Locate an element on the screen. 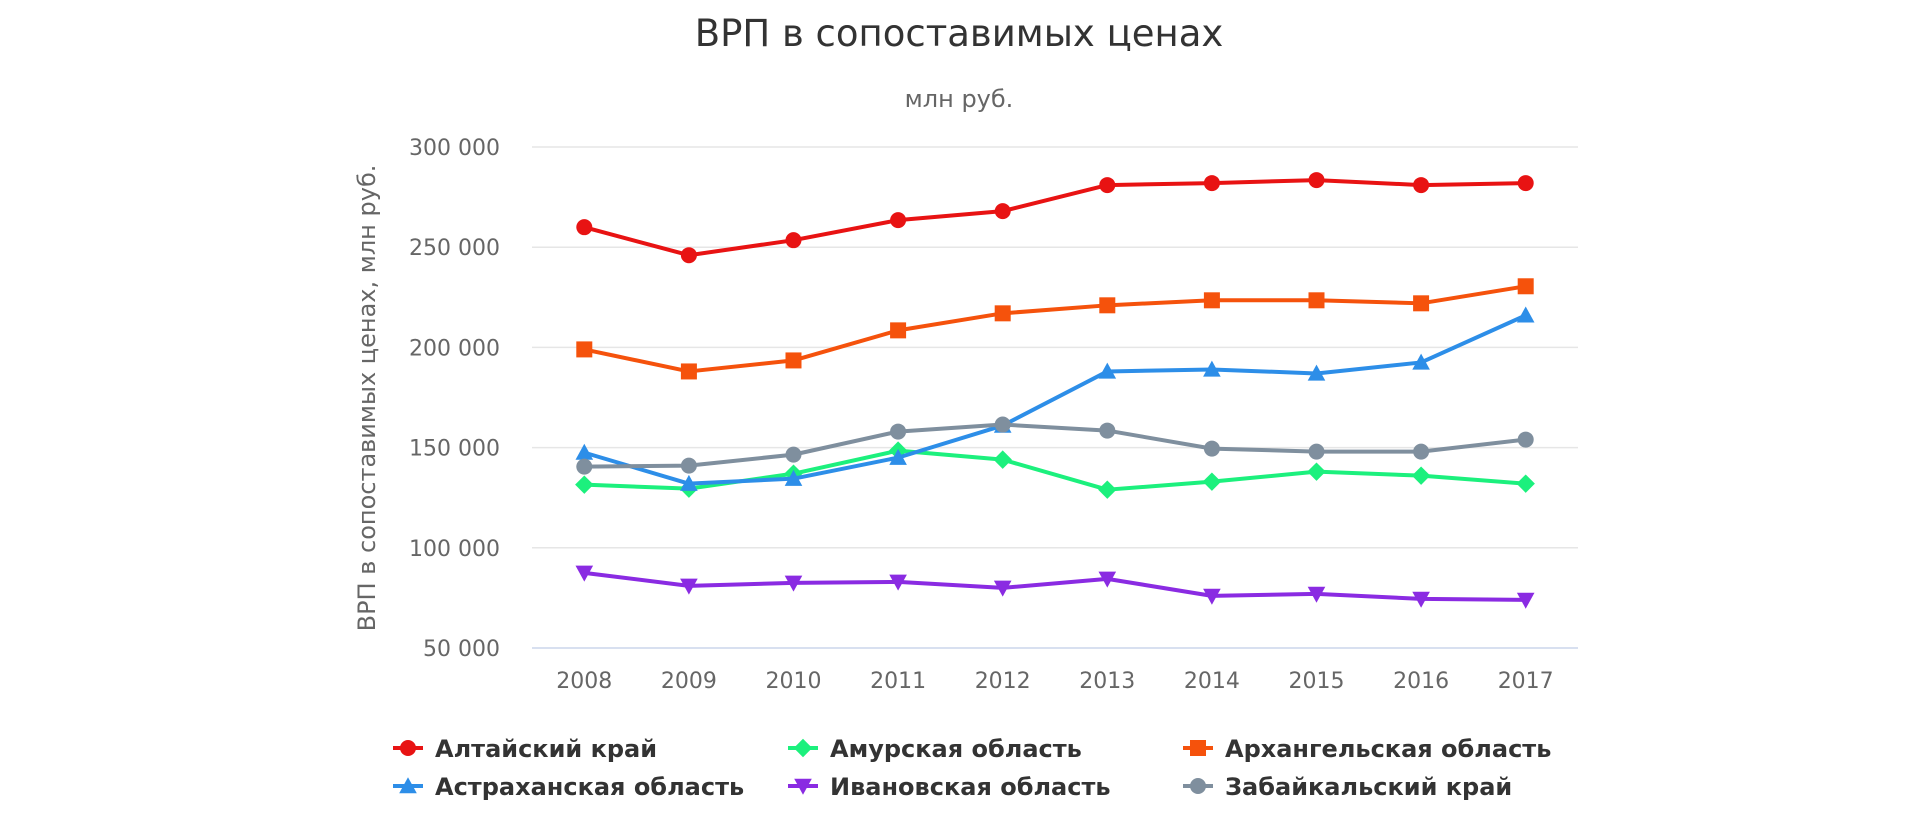 This screenshot has width=1918, height=813. x-tick-label: 2014 is located at coordinates (1212, 681).